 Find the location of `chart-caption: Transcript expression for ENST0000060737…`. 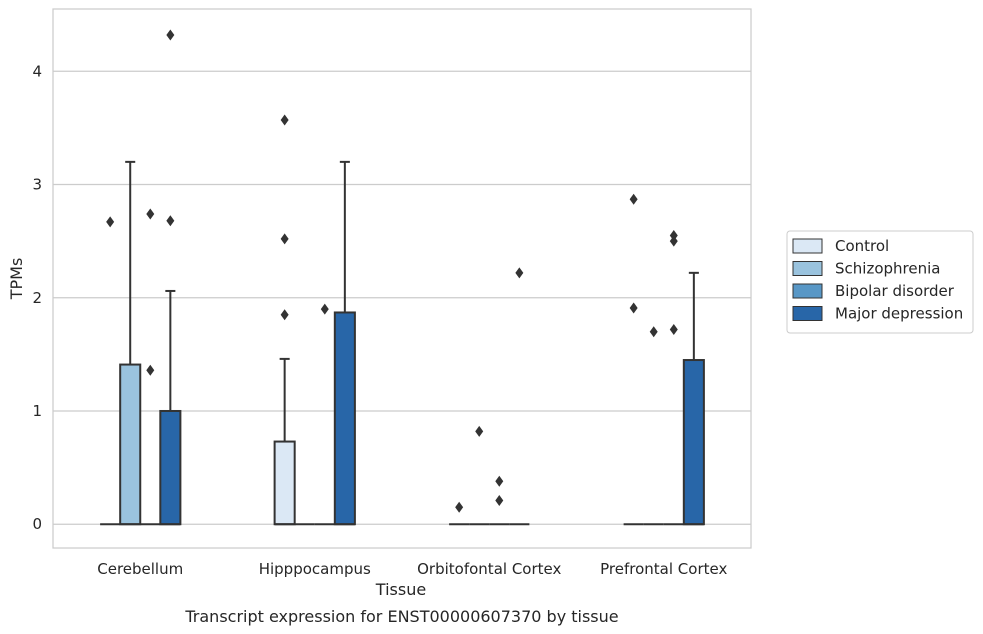

chart-caption: Transcript expression for ENST0000060737… is located at coordinates (401, 616).